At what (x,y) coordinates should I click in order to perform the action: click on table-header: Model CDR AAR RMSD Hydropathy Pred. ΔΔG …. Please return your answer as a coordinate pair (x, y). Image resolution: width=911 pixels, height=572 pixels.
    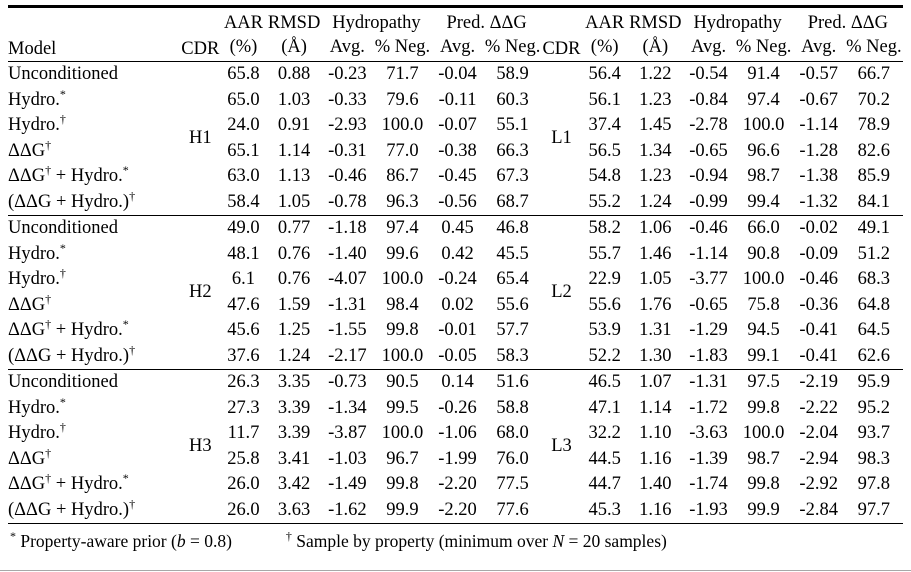
    Looking at the image, I should click on (455, 34).